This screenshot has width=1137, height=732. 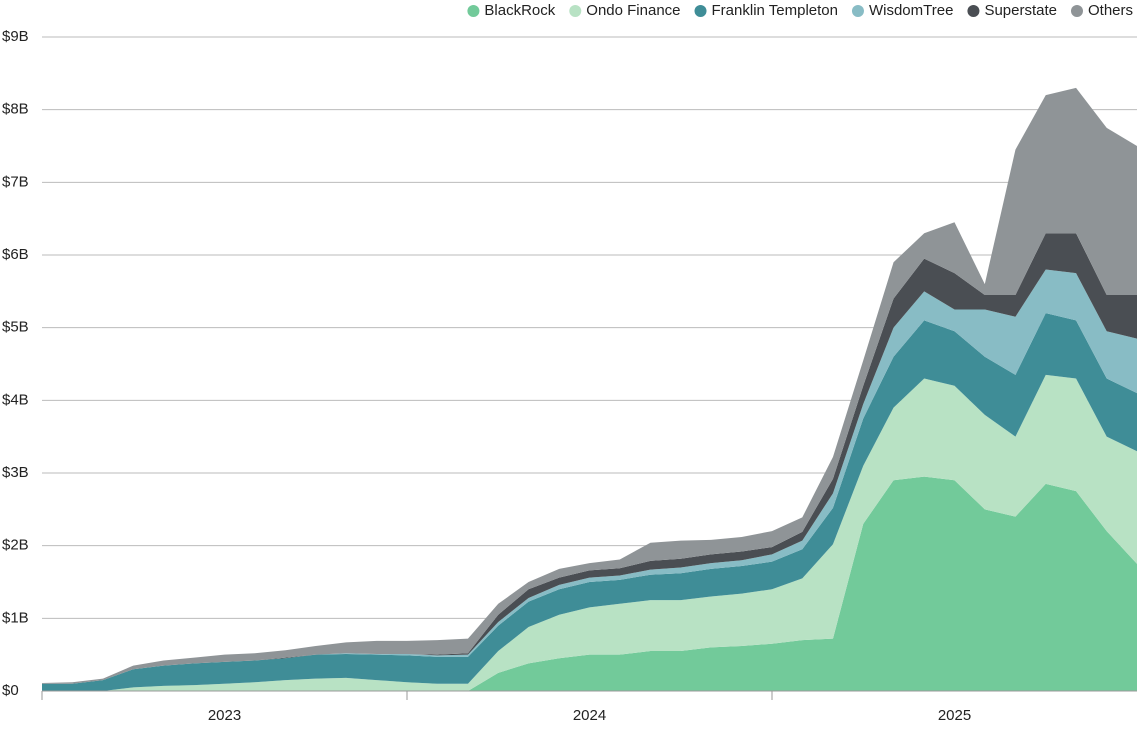 What do you see at coordinates (954, 715) in the screenshot?
I see `x-tick-label: 2025` at bounding box center [954, 715].